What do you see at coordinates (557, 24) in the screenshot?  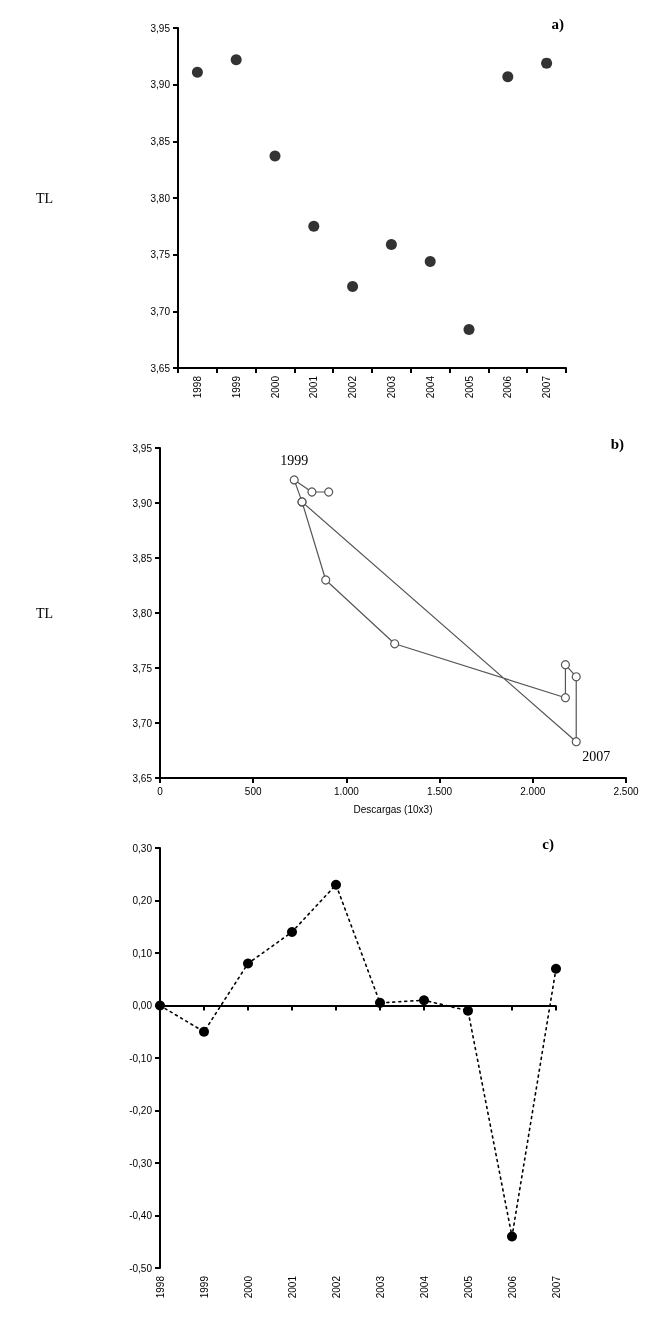 I see `annotation: a)` at bounding box center [557, 24].